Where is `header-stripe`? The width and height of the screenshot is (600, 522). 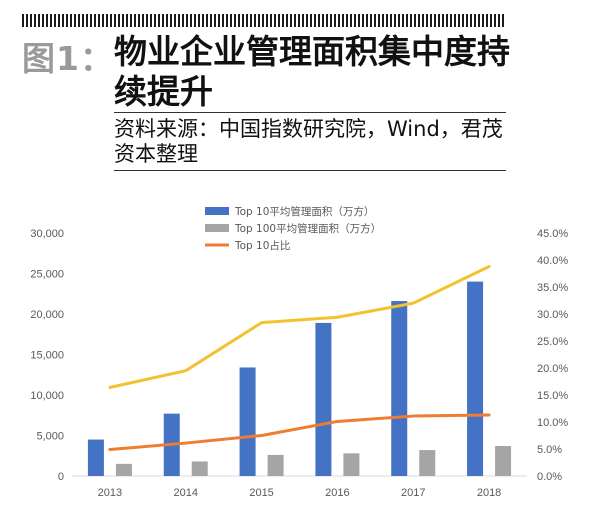 header-stripe is located at coordinates (263, 20).